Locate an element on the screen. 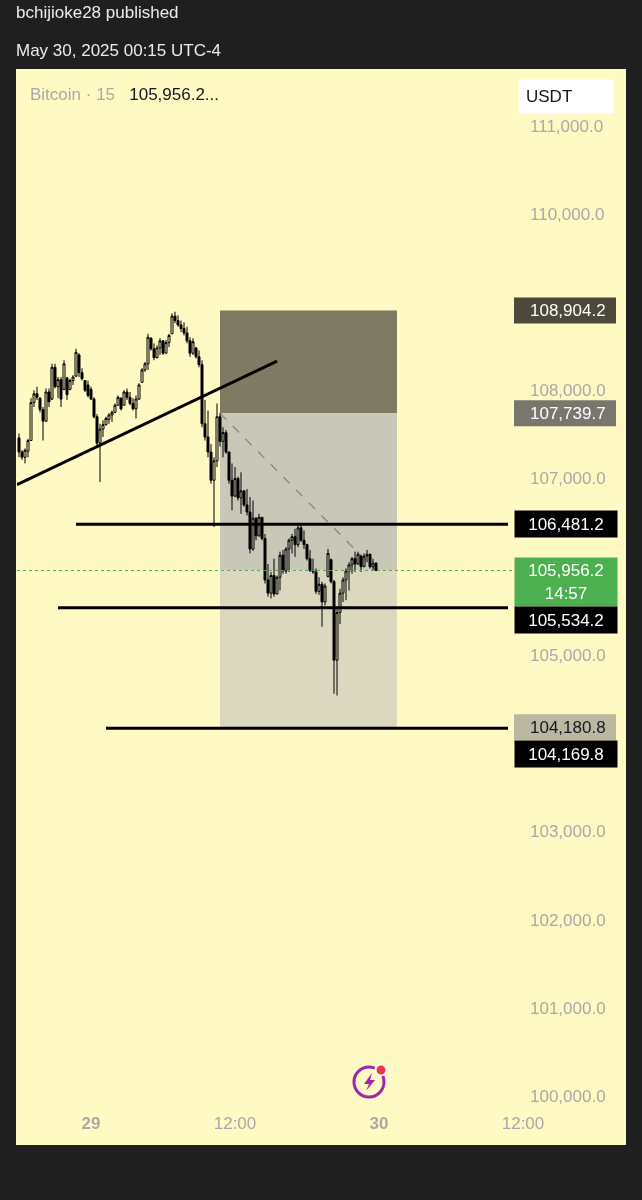 This screenshot has height=1200, width=642. text: bchijioke28 published is located at coordinates (98, 13).